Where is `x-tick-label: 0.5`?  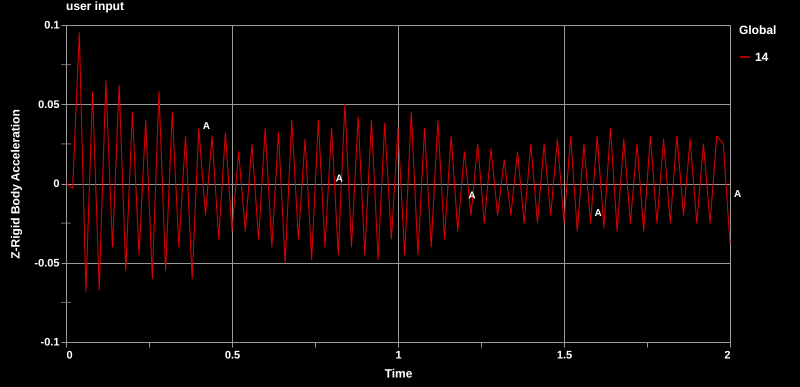
x-tick-label: 0.5 is located at coordinates (232, 356).